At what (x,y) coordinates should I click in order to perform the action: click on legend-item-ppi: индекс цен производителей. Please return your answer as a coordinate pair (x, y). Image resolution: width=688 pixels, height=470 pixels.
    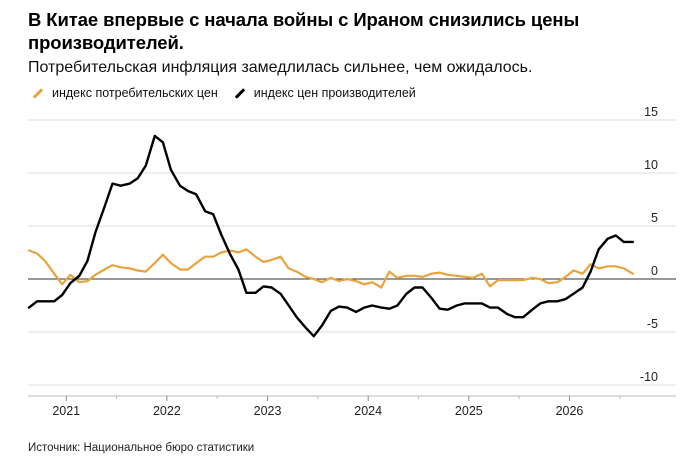
    Looking at the image, I should click on (323, 93).